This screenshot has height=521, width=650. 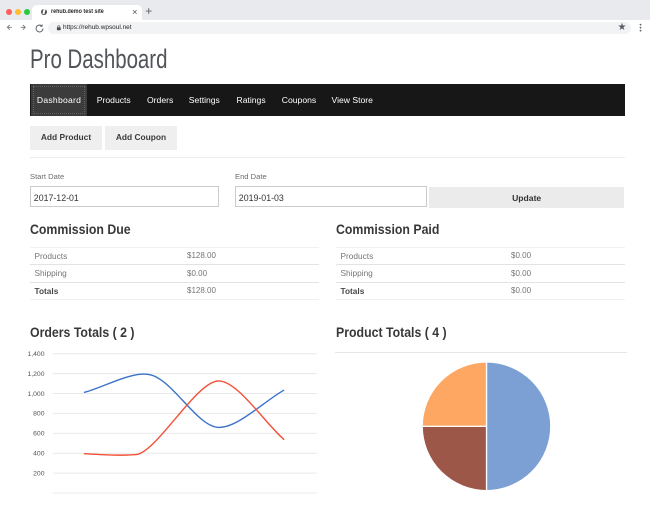 I want to click on svg-text: 400, so click(x=39, y=454).